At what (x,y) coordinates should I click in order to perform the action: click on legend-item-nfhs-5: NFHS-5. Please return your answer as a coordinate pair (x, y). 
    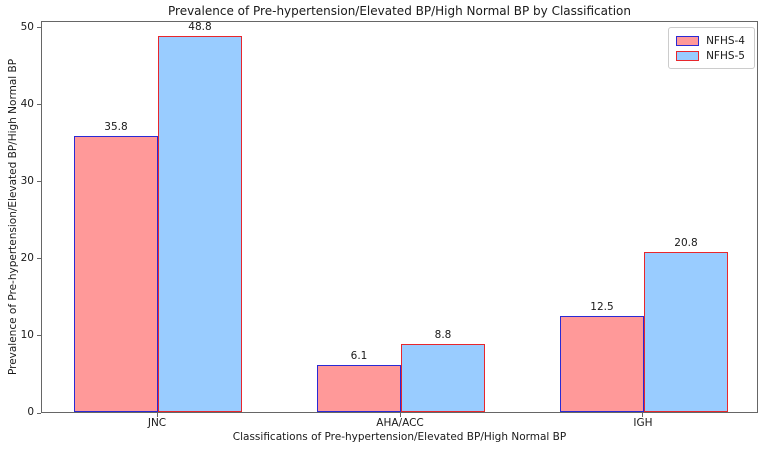
    Looking at the image, I should click on (710, 55).